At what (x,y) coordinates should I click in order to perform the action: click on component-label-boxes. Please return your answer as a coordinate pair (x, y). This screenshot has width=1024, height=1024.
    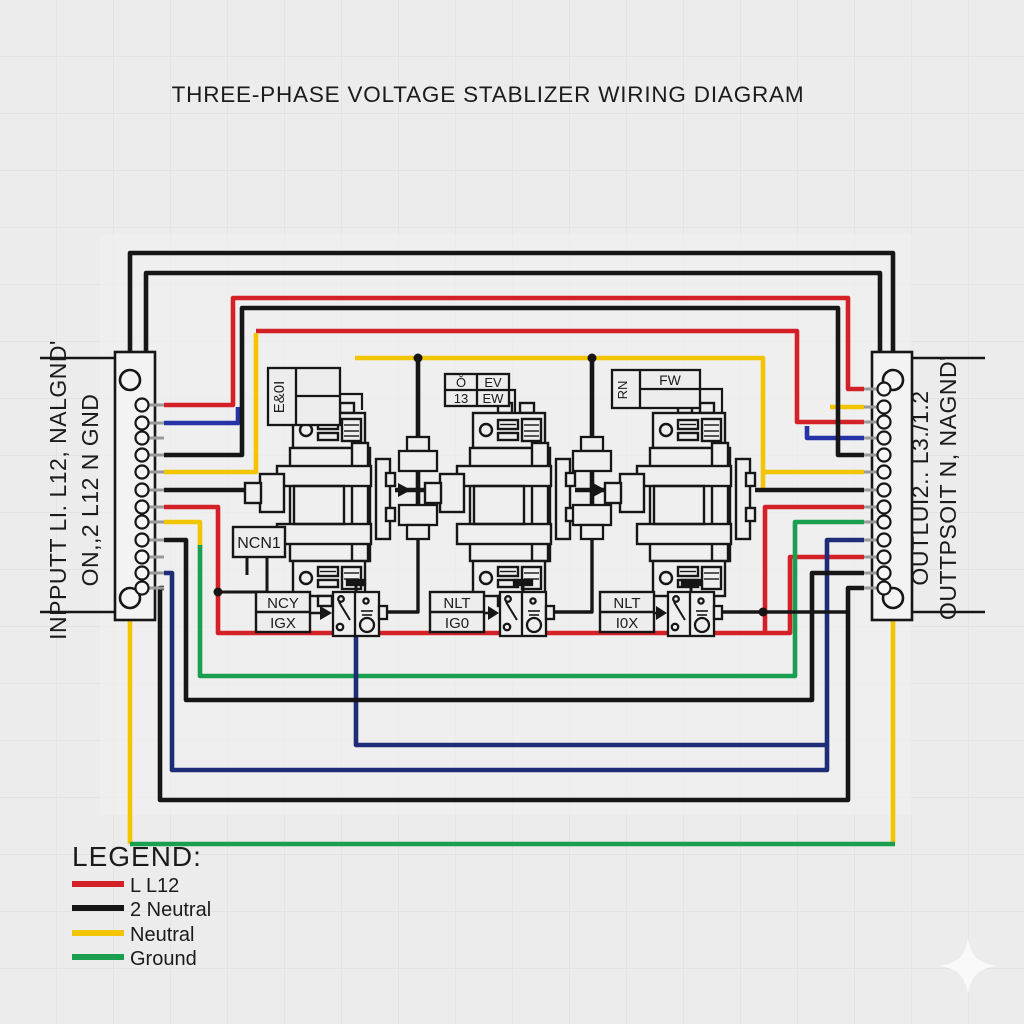
    Looking at the image, I should click on (484, 396).